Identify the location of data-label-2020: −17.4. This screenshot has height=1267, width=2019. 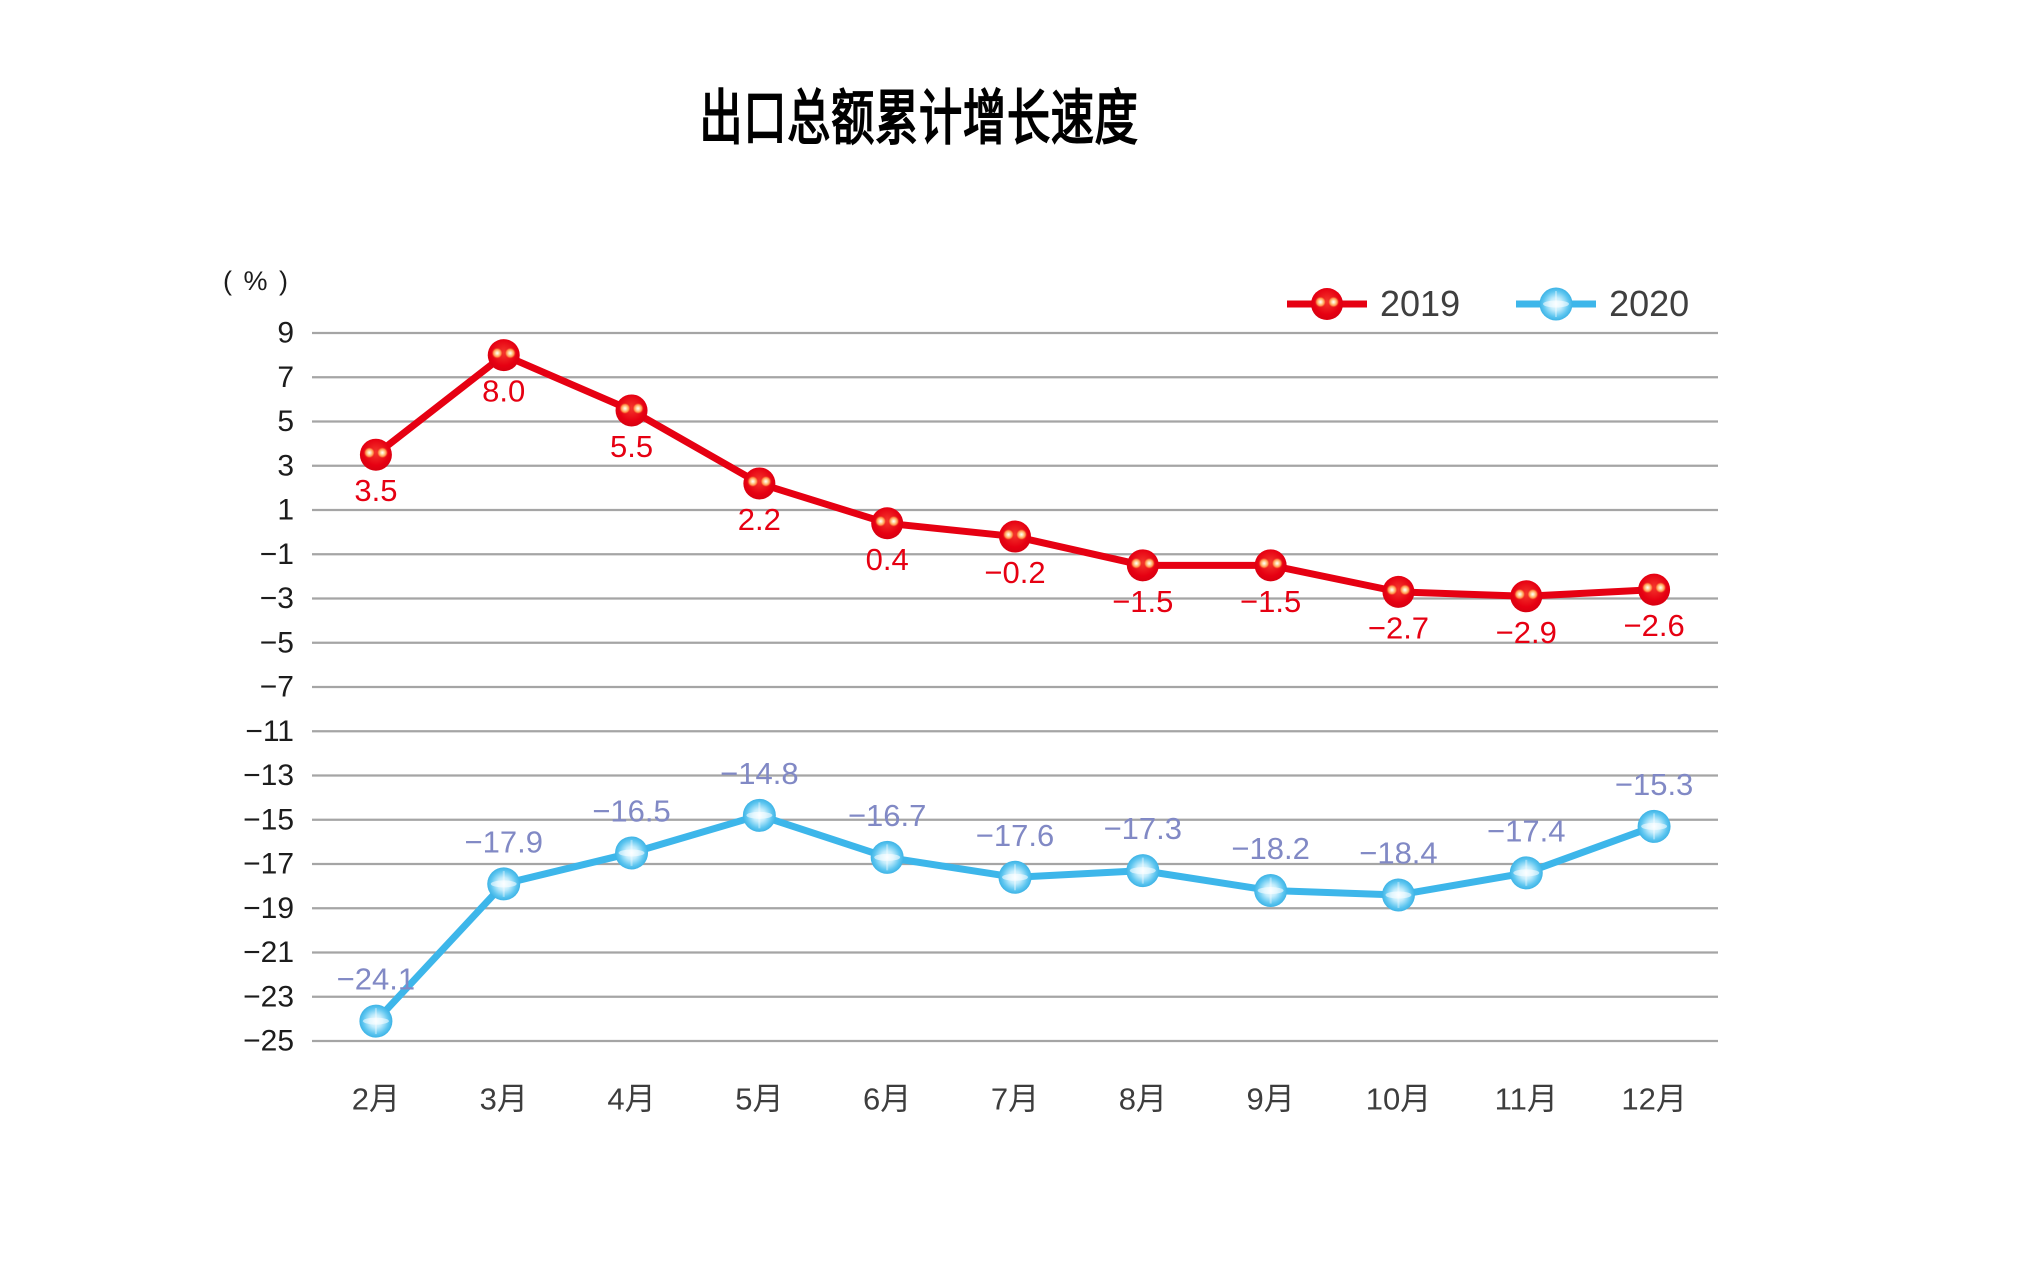
(1526, 830).